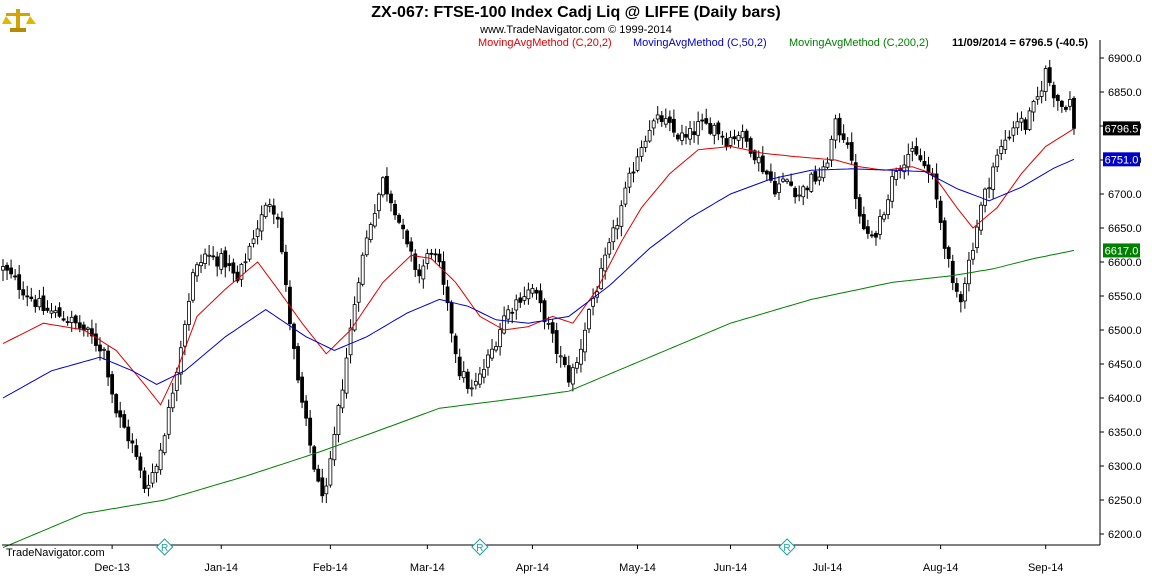  What do you see at coordinates (787, 547) in the screenshot?
I see `registered-diamond-icon: R` at bounding box center [787, 547].